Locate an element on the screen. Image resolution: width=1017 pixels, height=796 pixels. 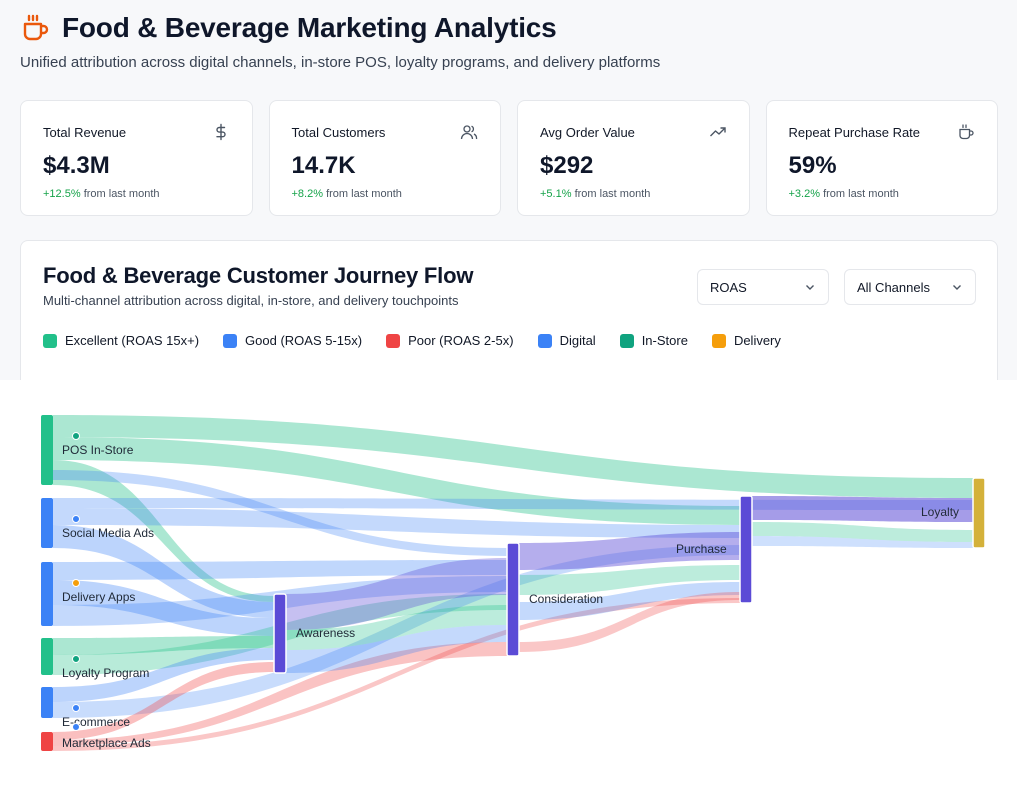
sankey-node-label: Social Media Ads is located at coordinates (108, 533).